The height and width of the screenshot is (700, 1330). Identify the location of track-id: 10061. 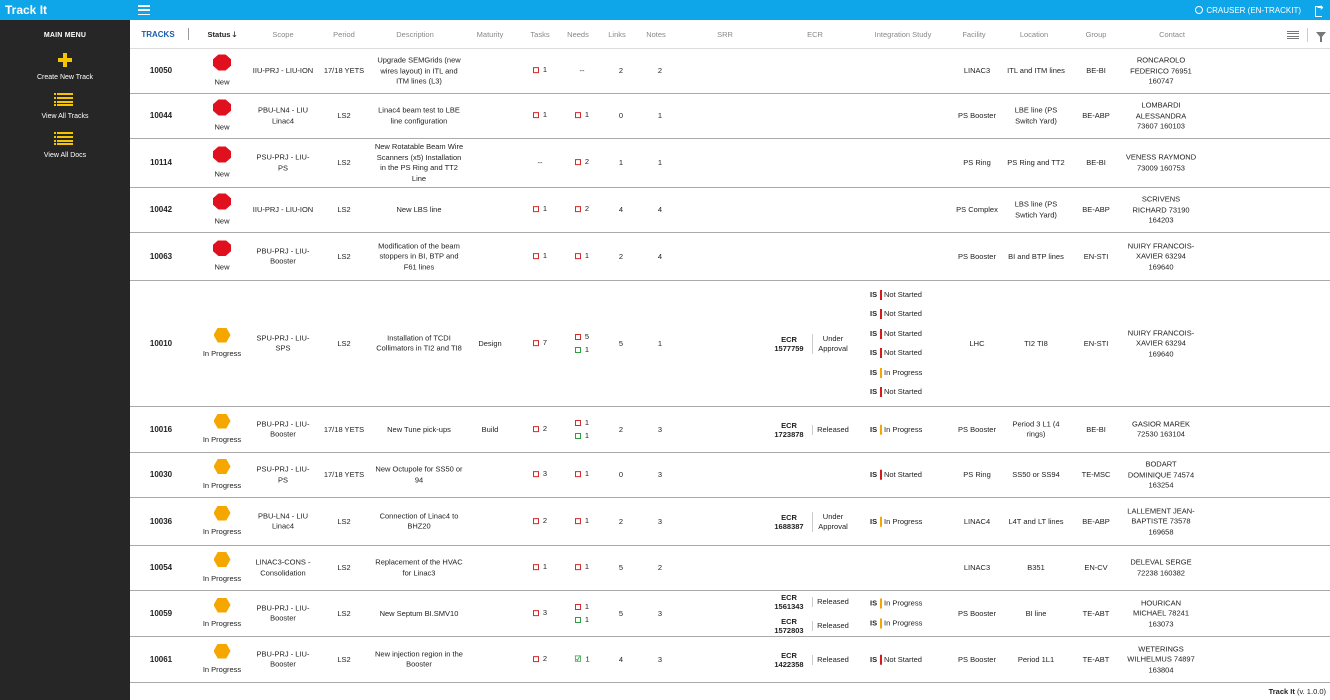
(161, 659).